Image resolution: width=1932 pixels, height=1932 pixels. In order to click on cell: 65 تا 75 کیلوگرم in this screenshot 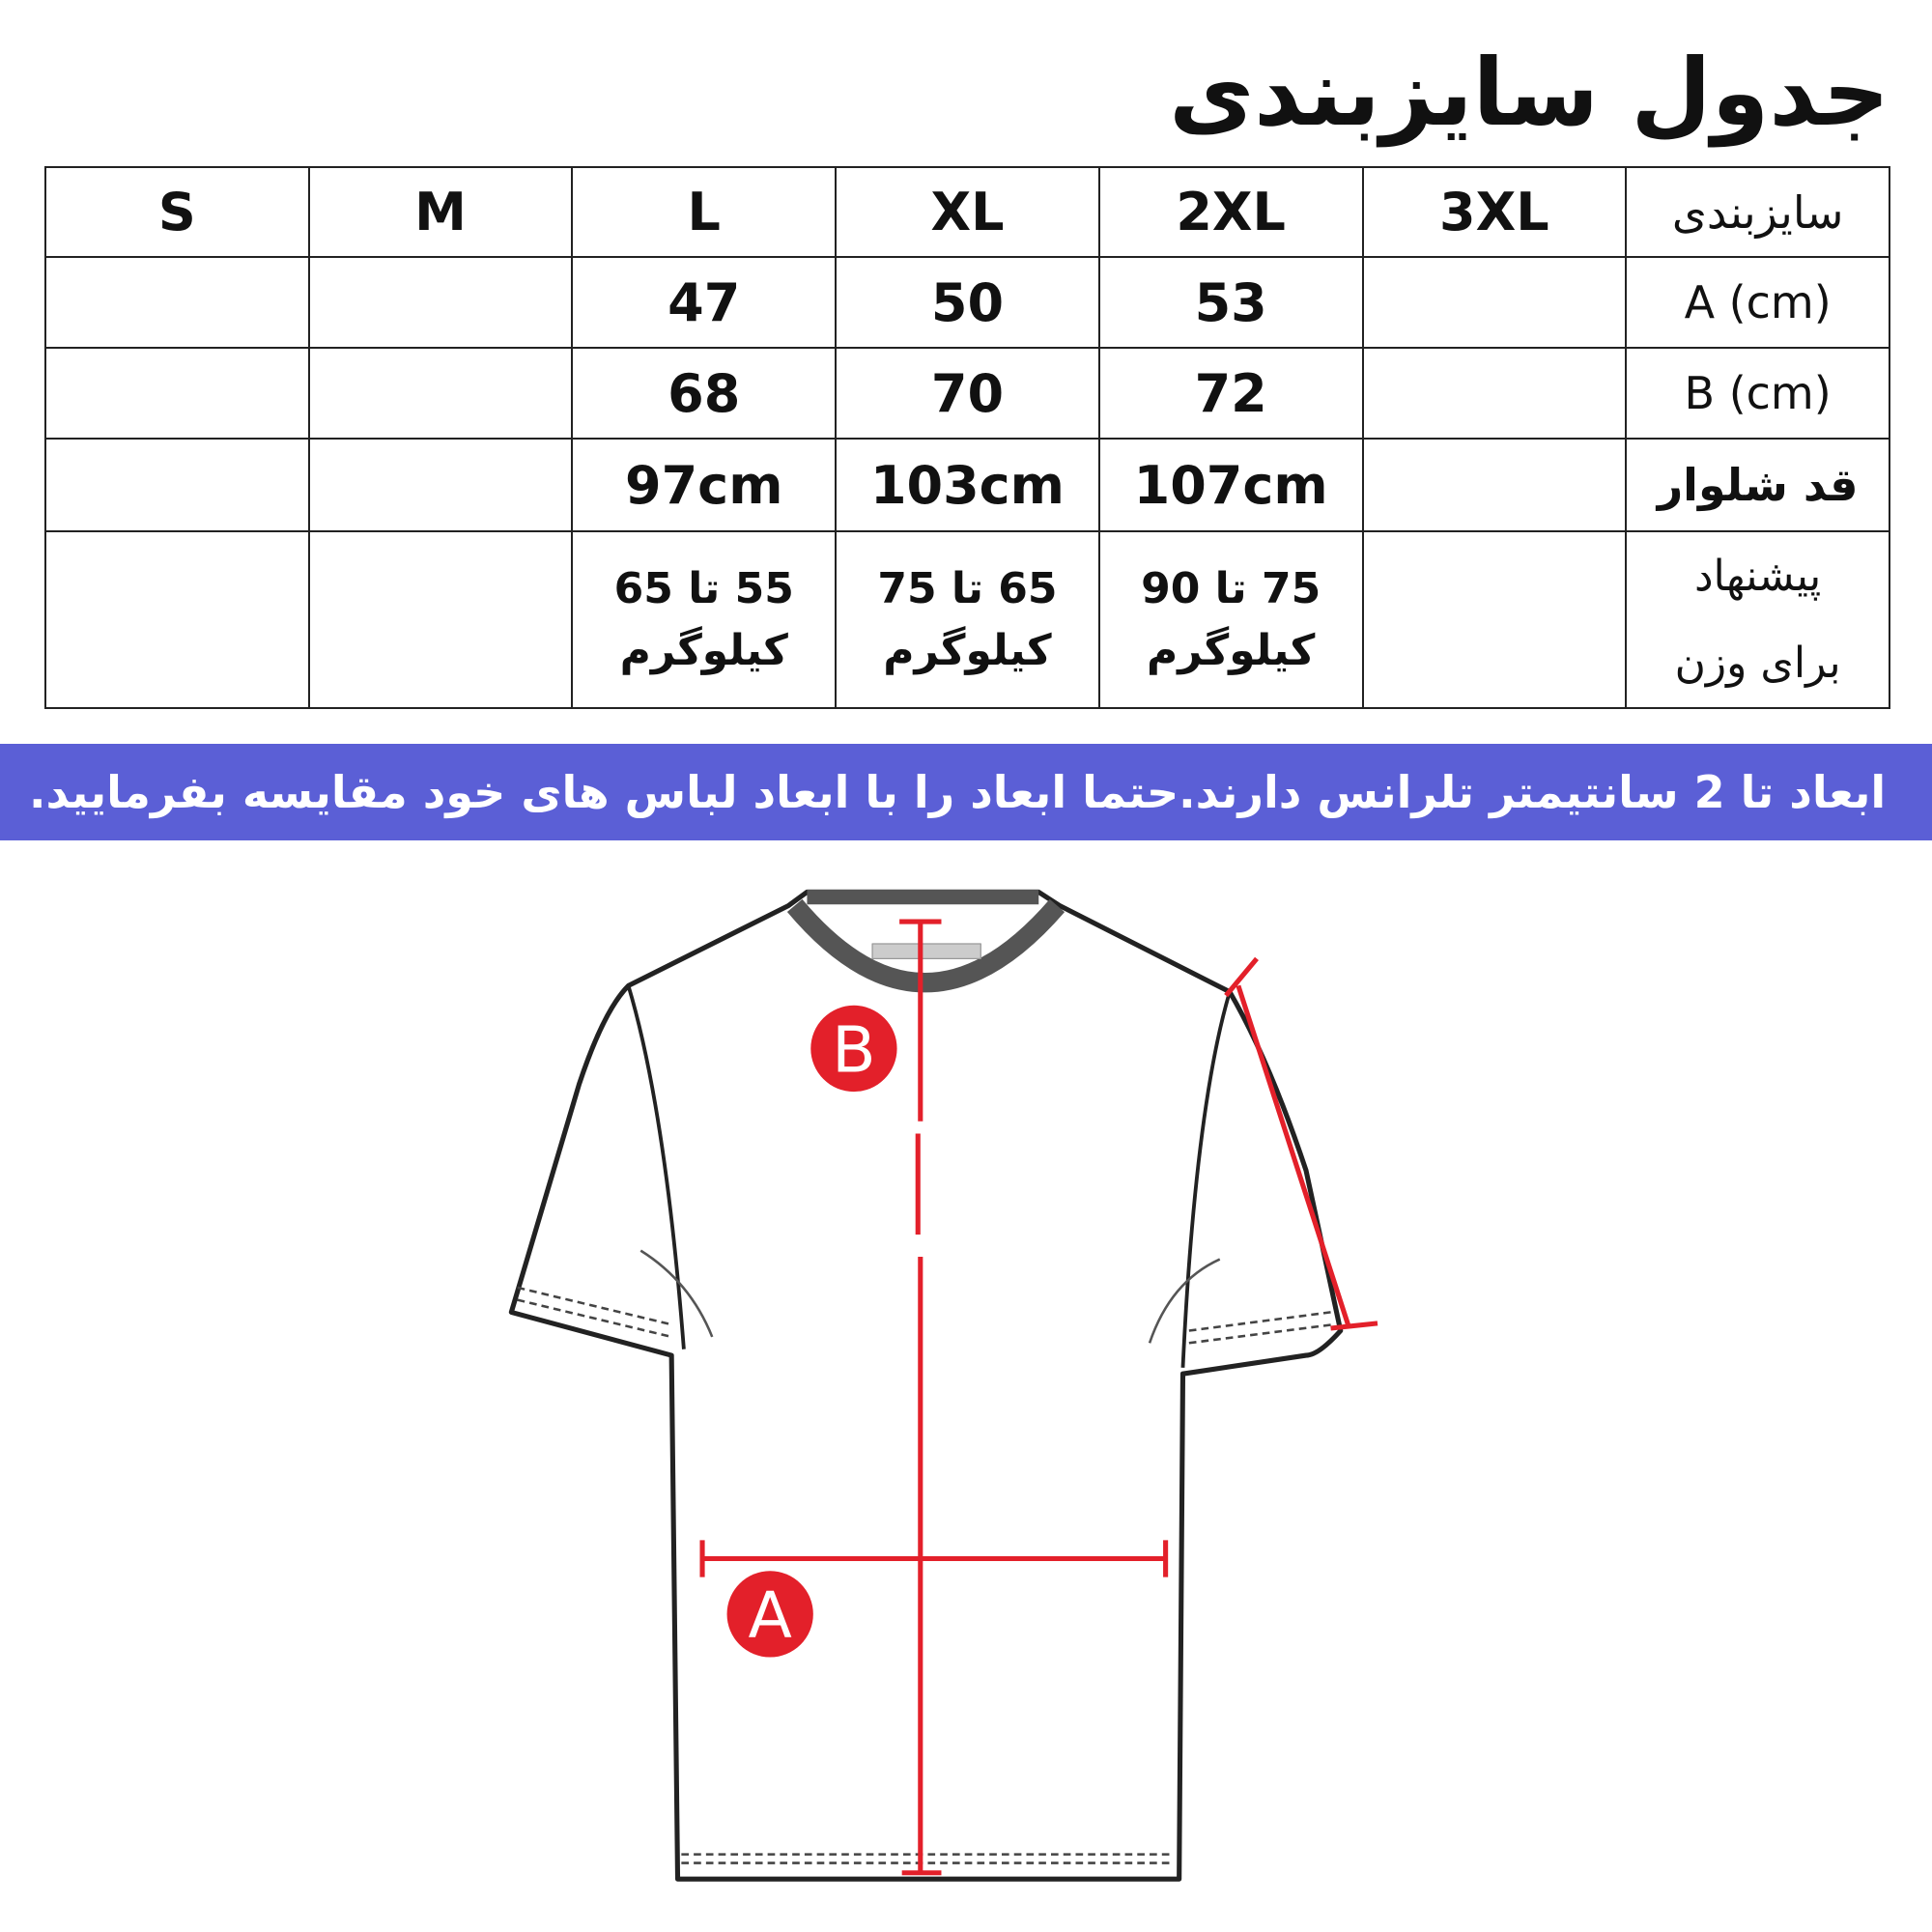, I will do `click(967, 619)`.